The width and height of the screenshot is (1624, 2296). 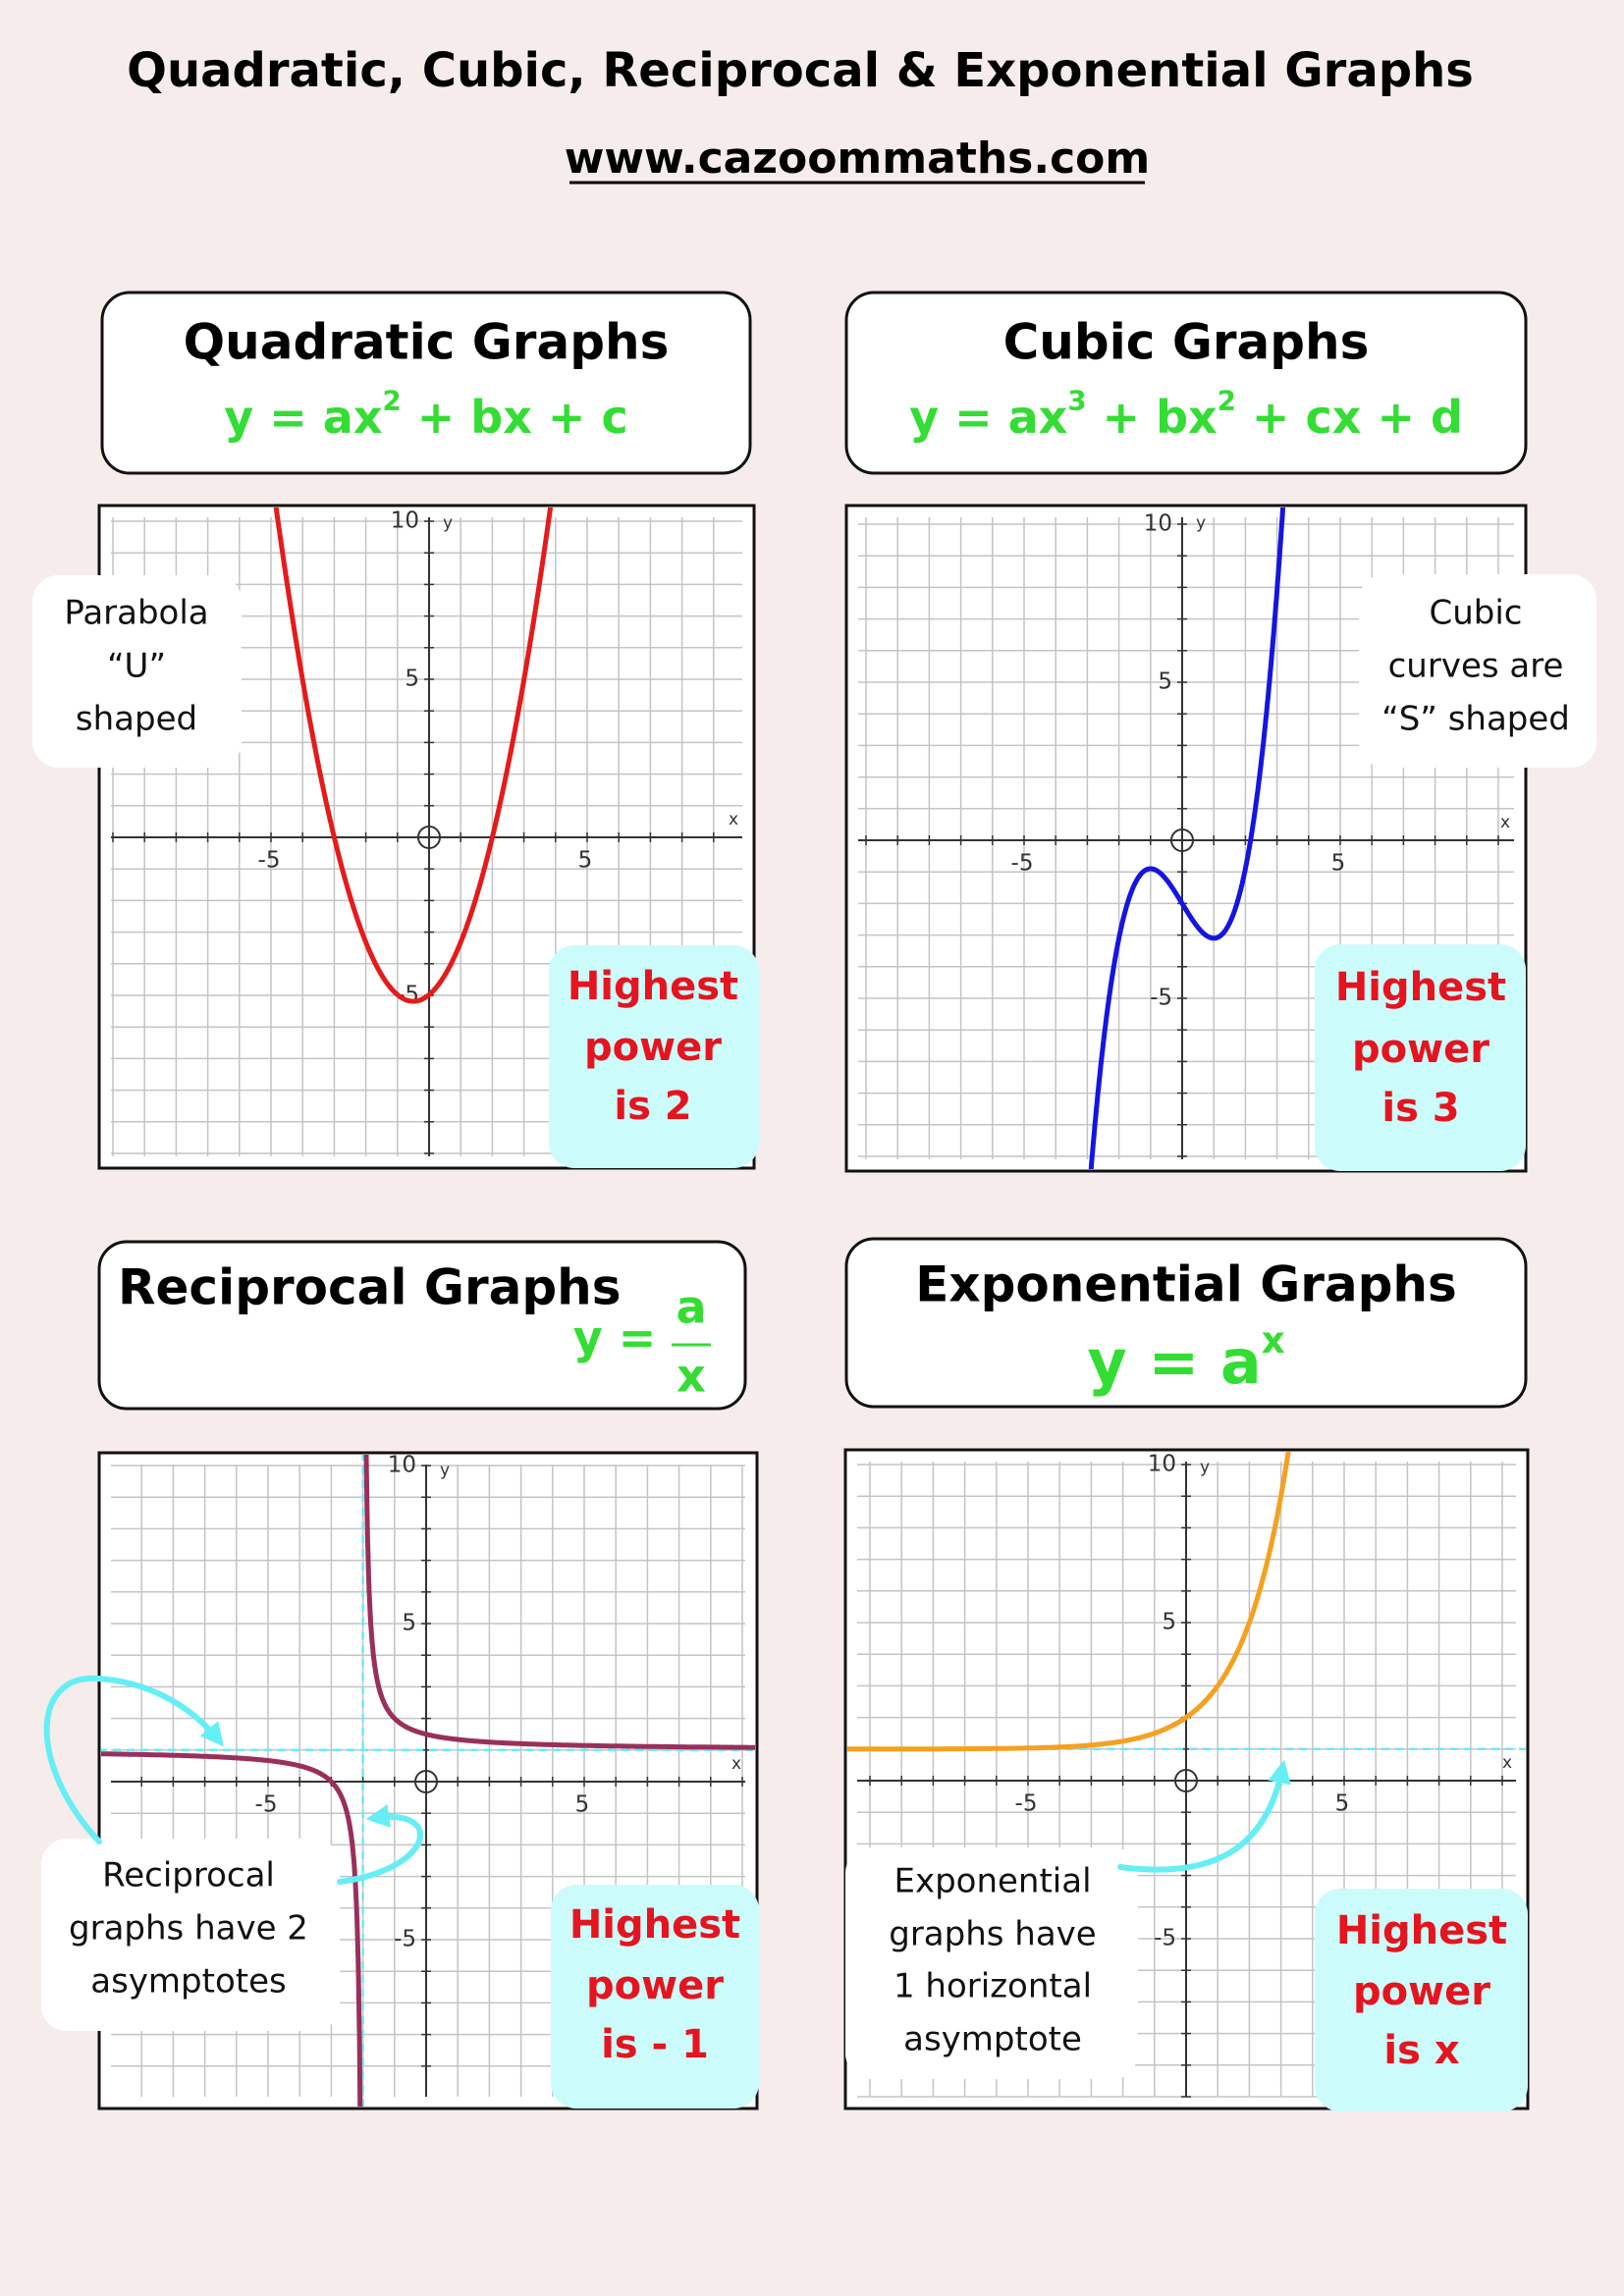 I want to click on panel-title: Reciprocal Graphs, so click(x=370, y=1288).